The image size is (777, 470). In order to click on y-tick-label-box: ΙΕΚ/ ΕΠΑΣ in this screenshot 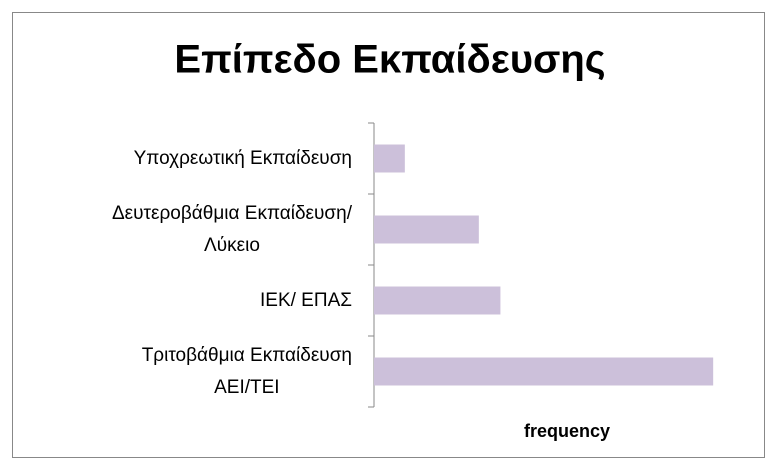, I will do `click(181, 301)`.